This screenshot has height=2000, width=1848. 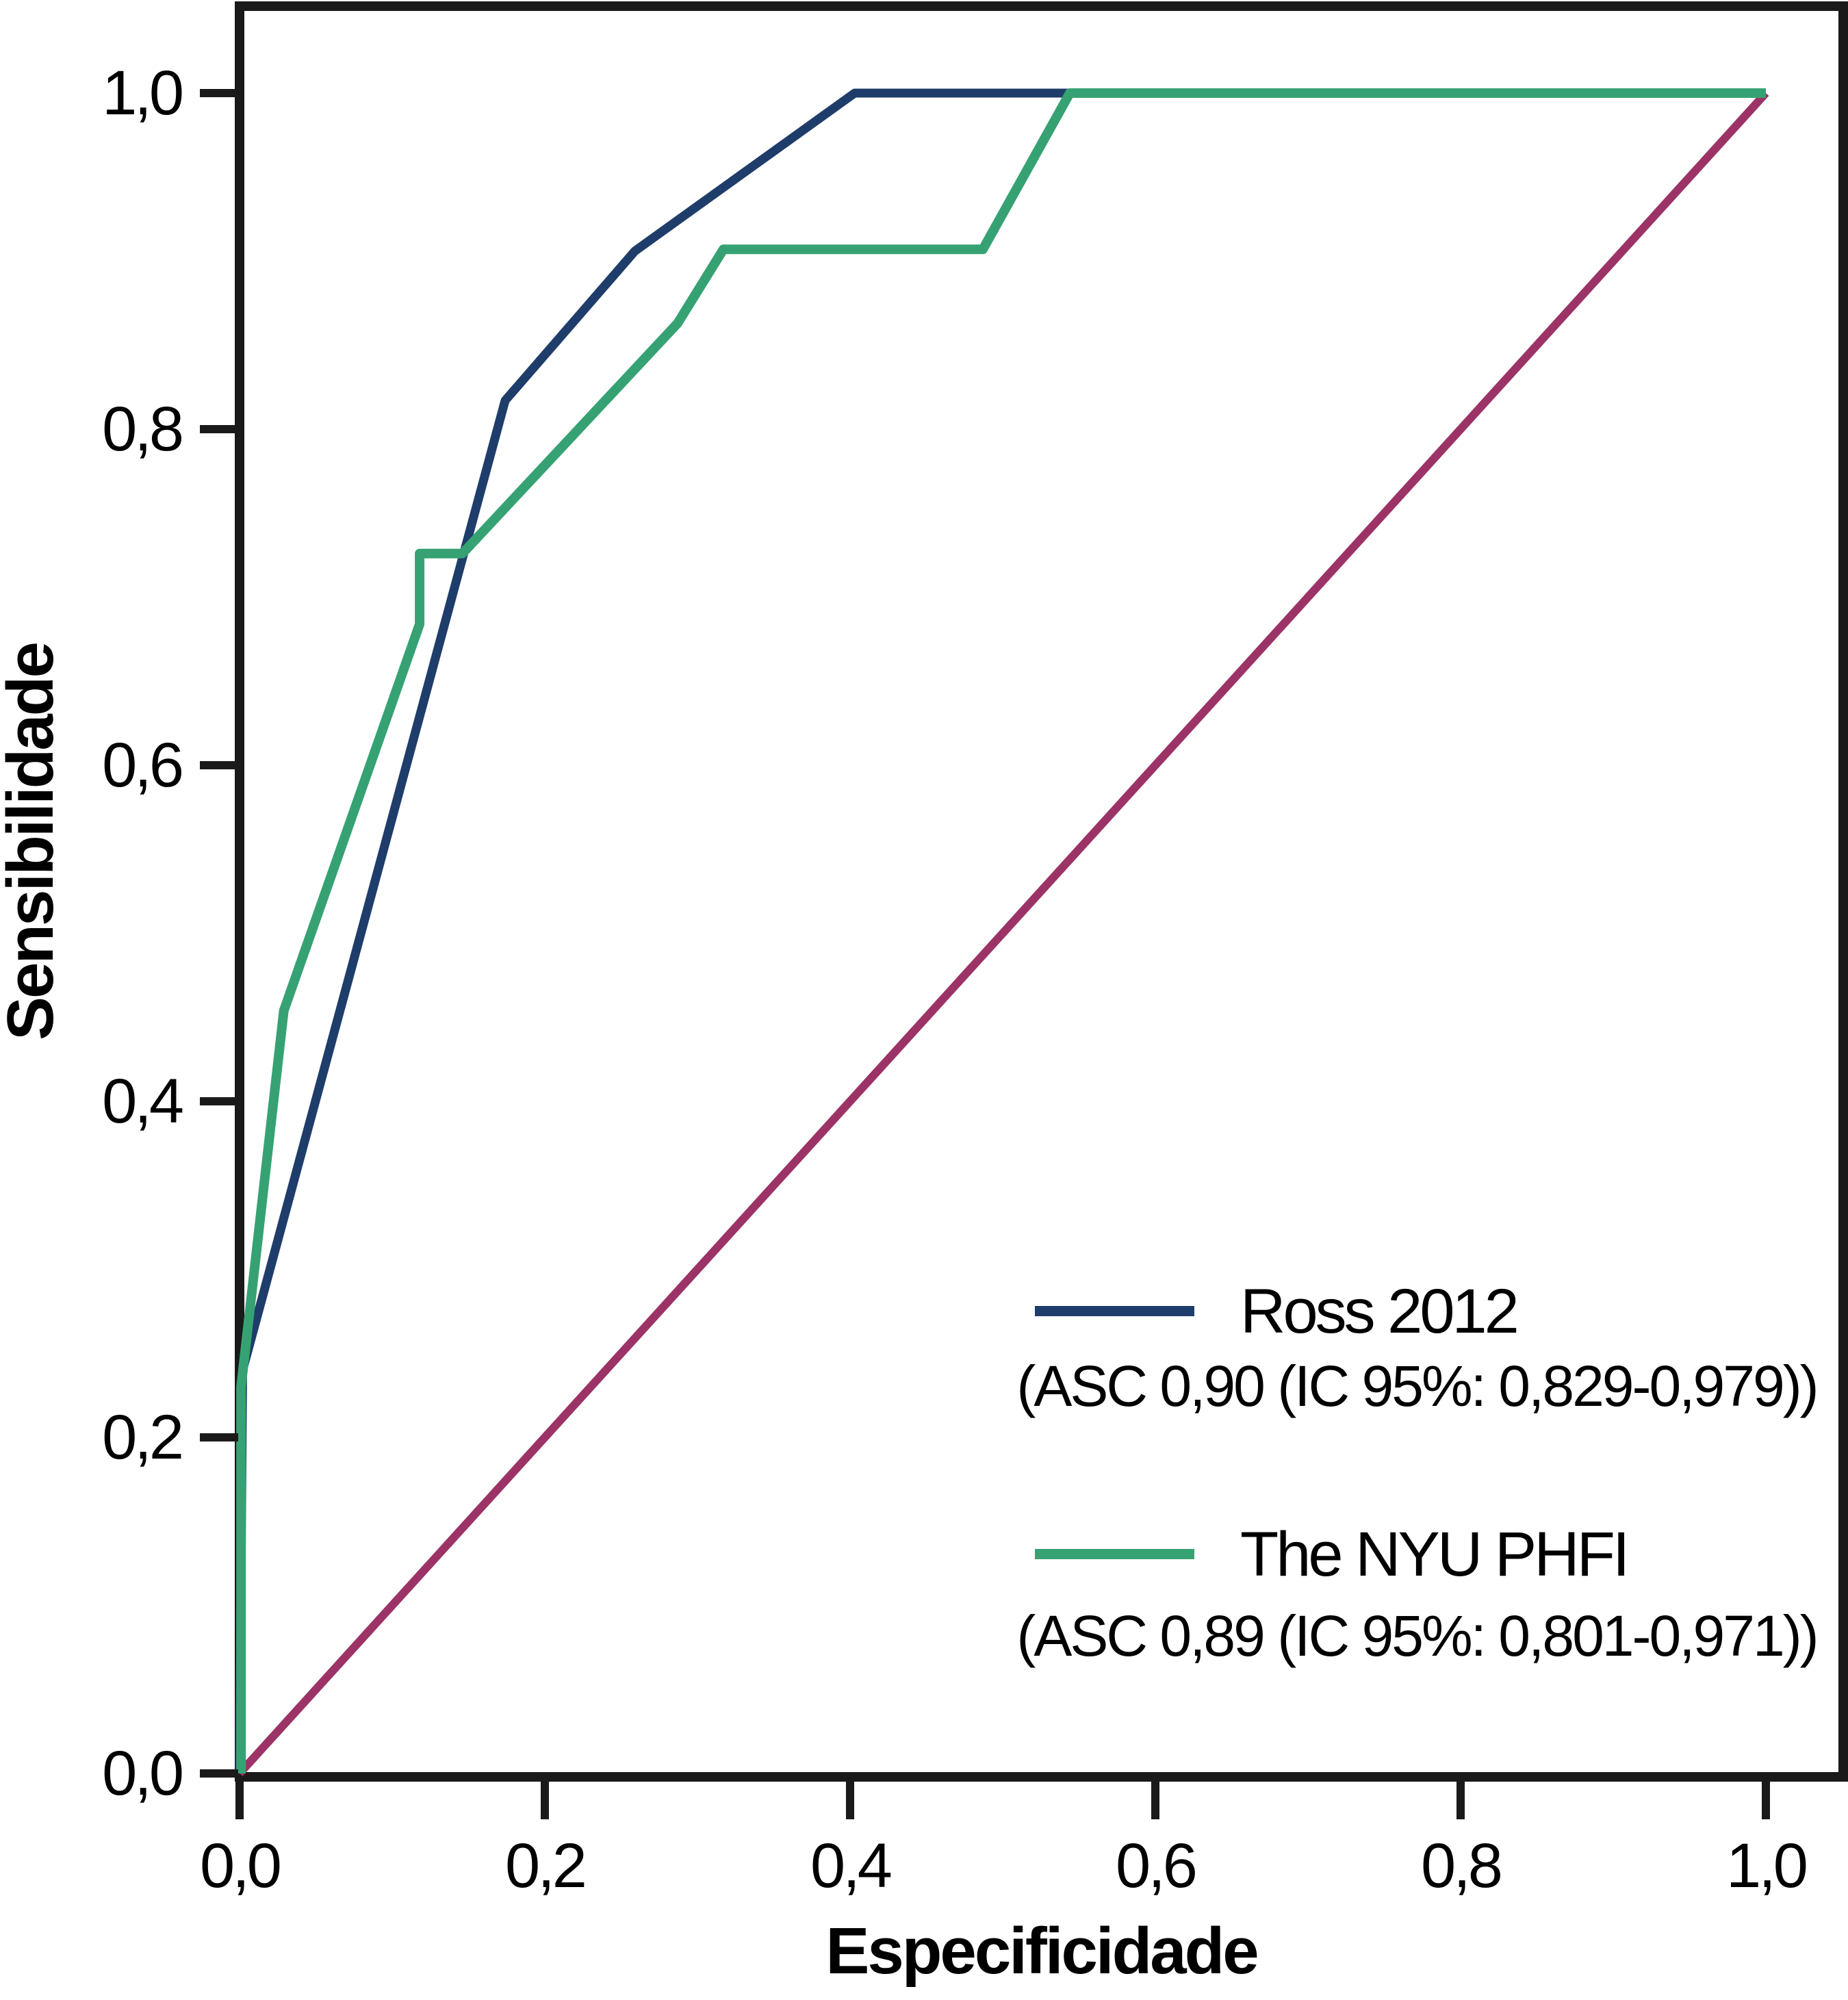 What do you see at coordinates (219, 1101) in the screenshot?
I see `y-tick-mark-0,4` at bounding box center [219, 1101].